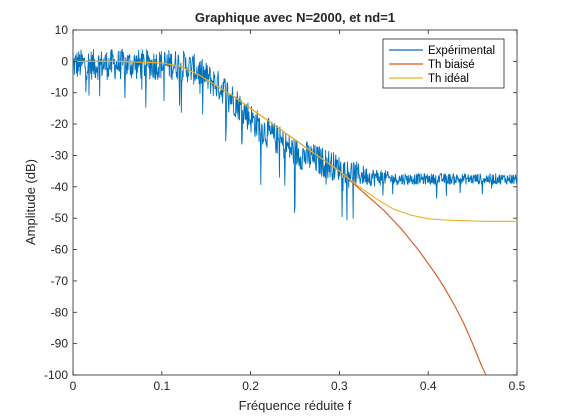  What do you see at coordinates (60, 281) in the screenshot?
I see `y-tick-label: -70` at bounding box center [60, 281].